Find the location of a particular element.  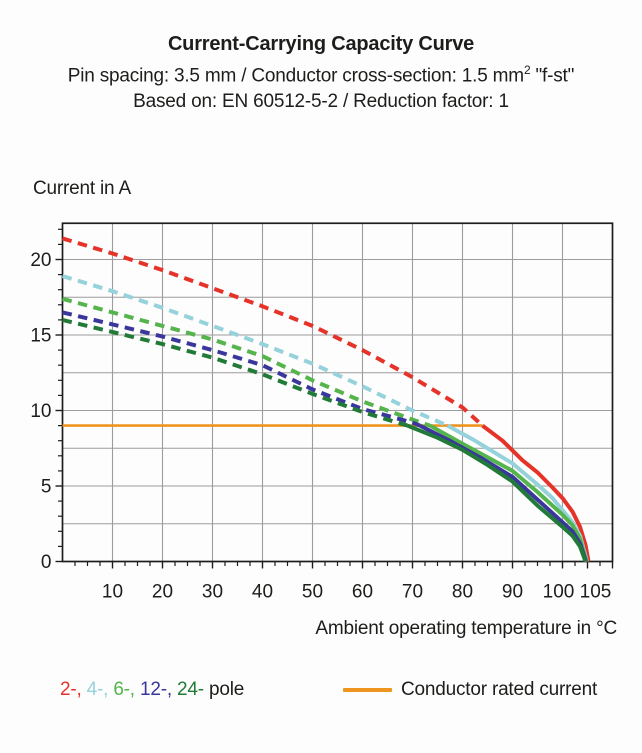

series-24-pole-dashed is located at coordinates (235, 372).